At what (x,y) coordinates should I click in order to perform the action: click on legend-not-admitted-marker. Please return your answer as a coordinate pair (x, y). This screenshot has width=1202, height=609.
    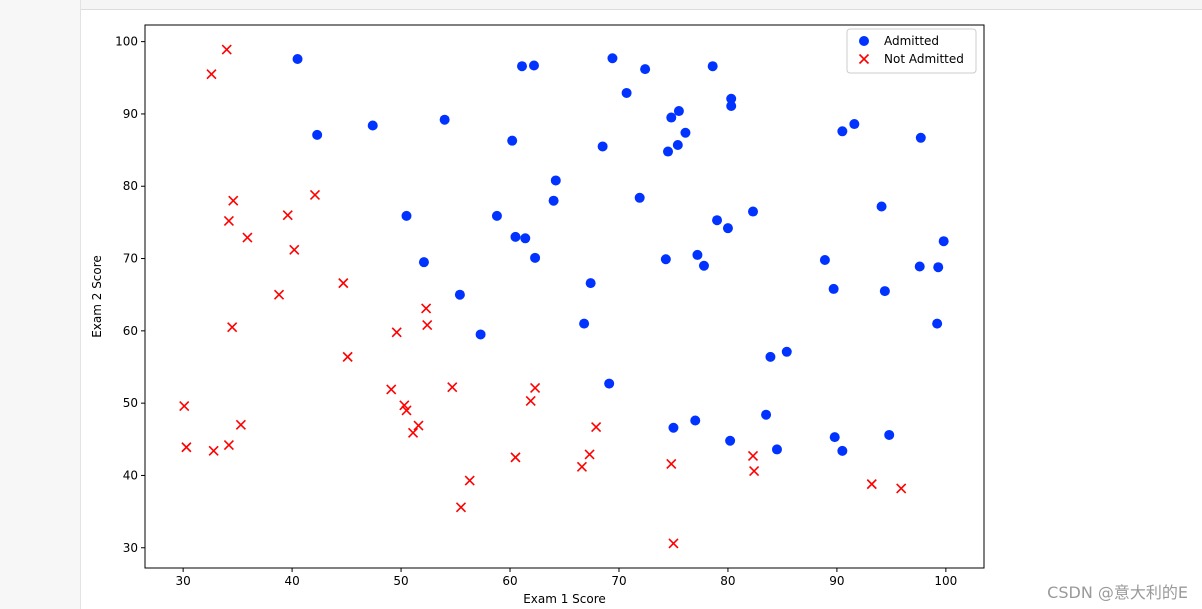
    Looking at the image, I should click on (864, 59).